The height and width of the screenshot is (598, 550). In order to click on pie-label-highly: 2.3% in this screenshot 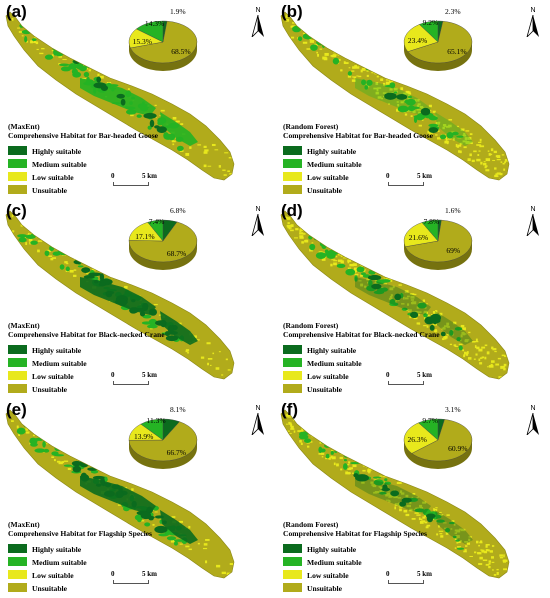, I will do `click(453, 11)`.